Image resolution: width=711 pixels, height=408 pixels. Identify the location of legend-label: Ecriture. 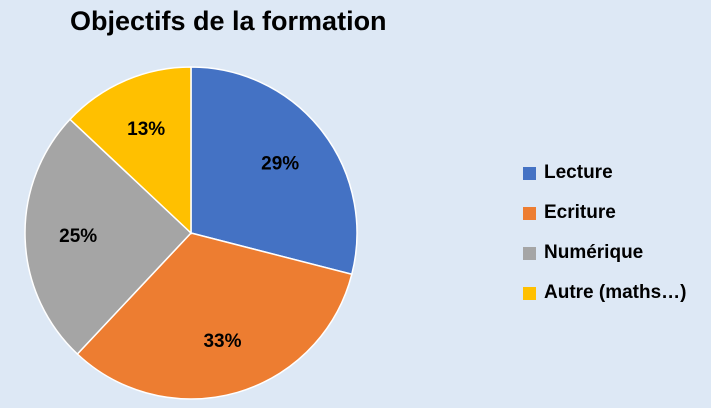
(580, 213).